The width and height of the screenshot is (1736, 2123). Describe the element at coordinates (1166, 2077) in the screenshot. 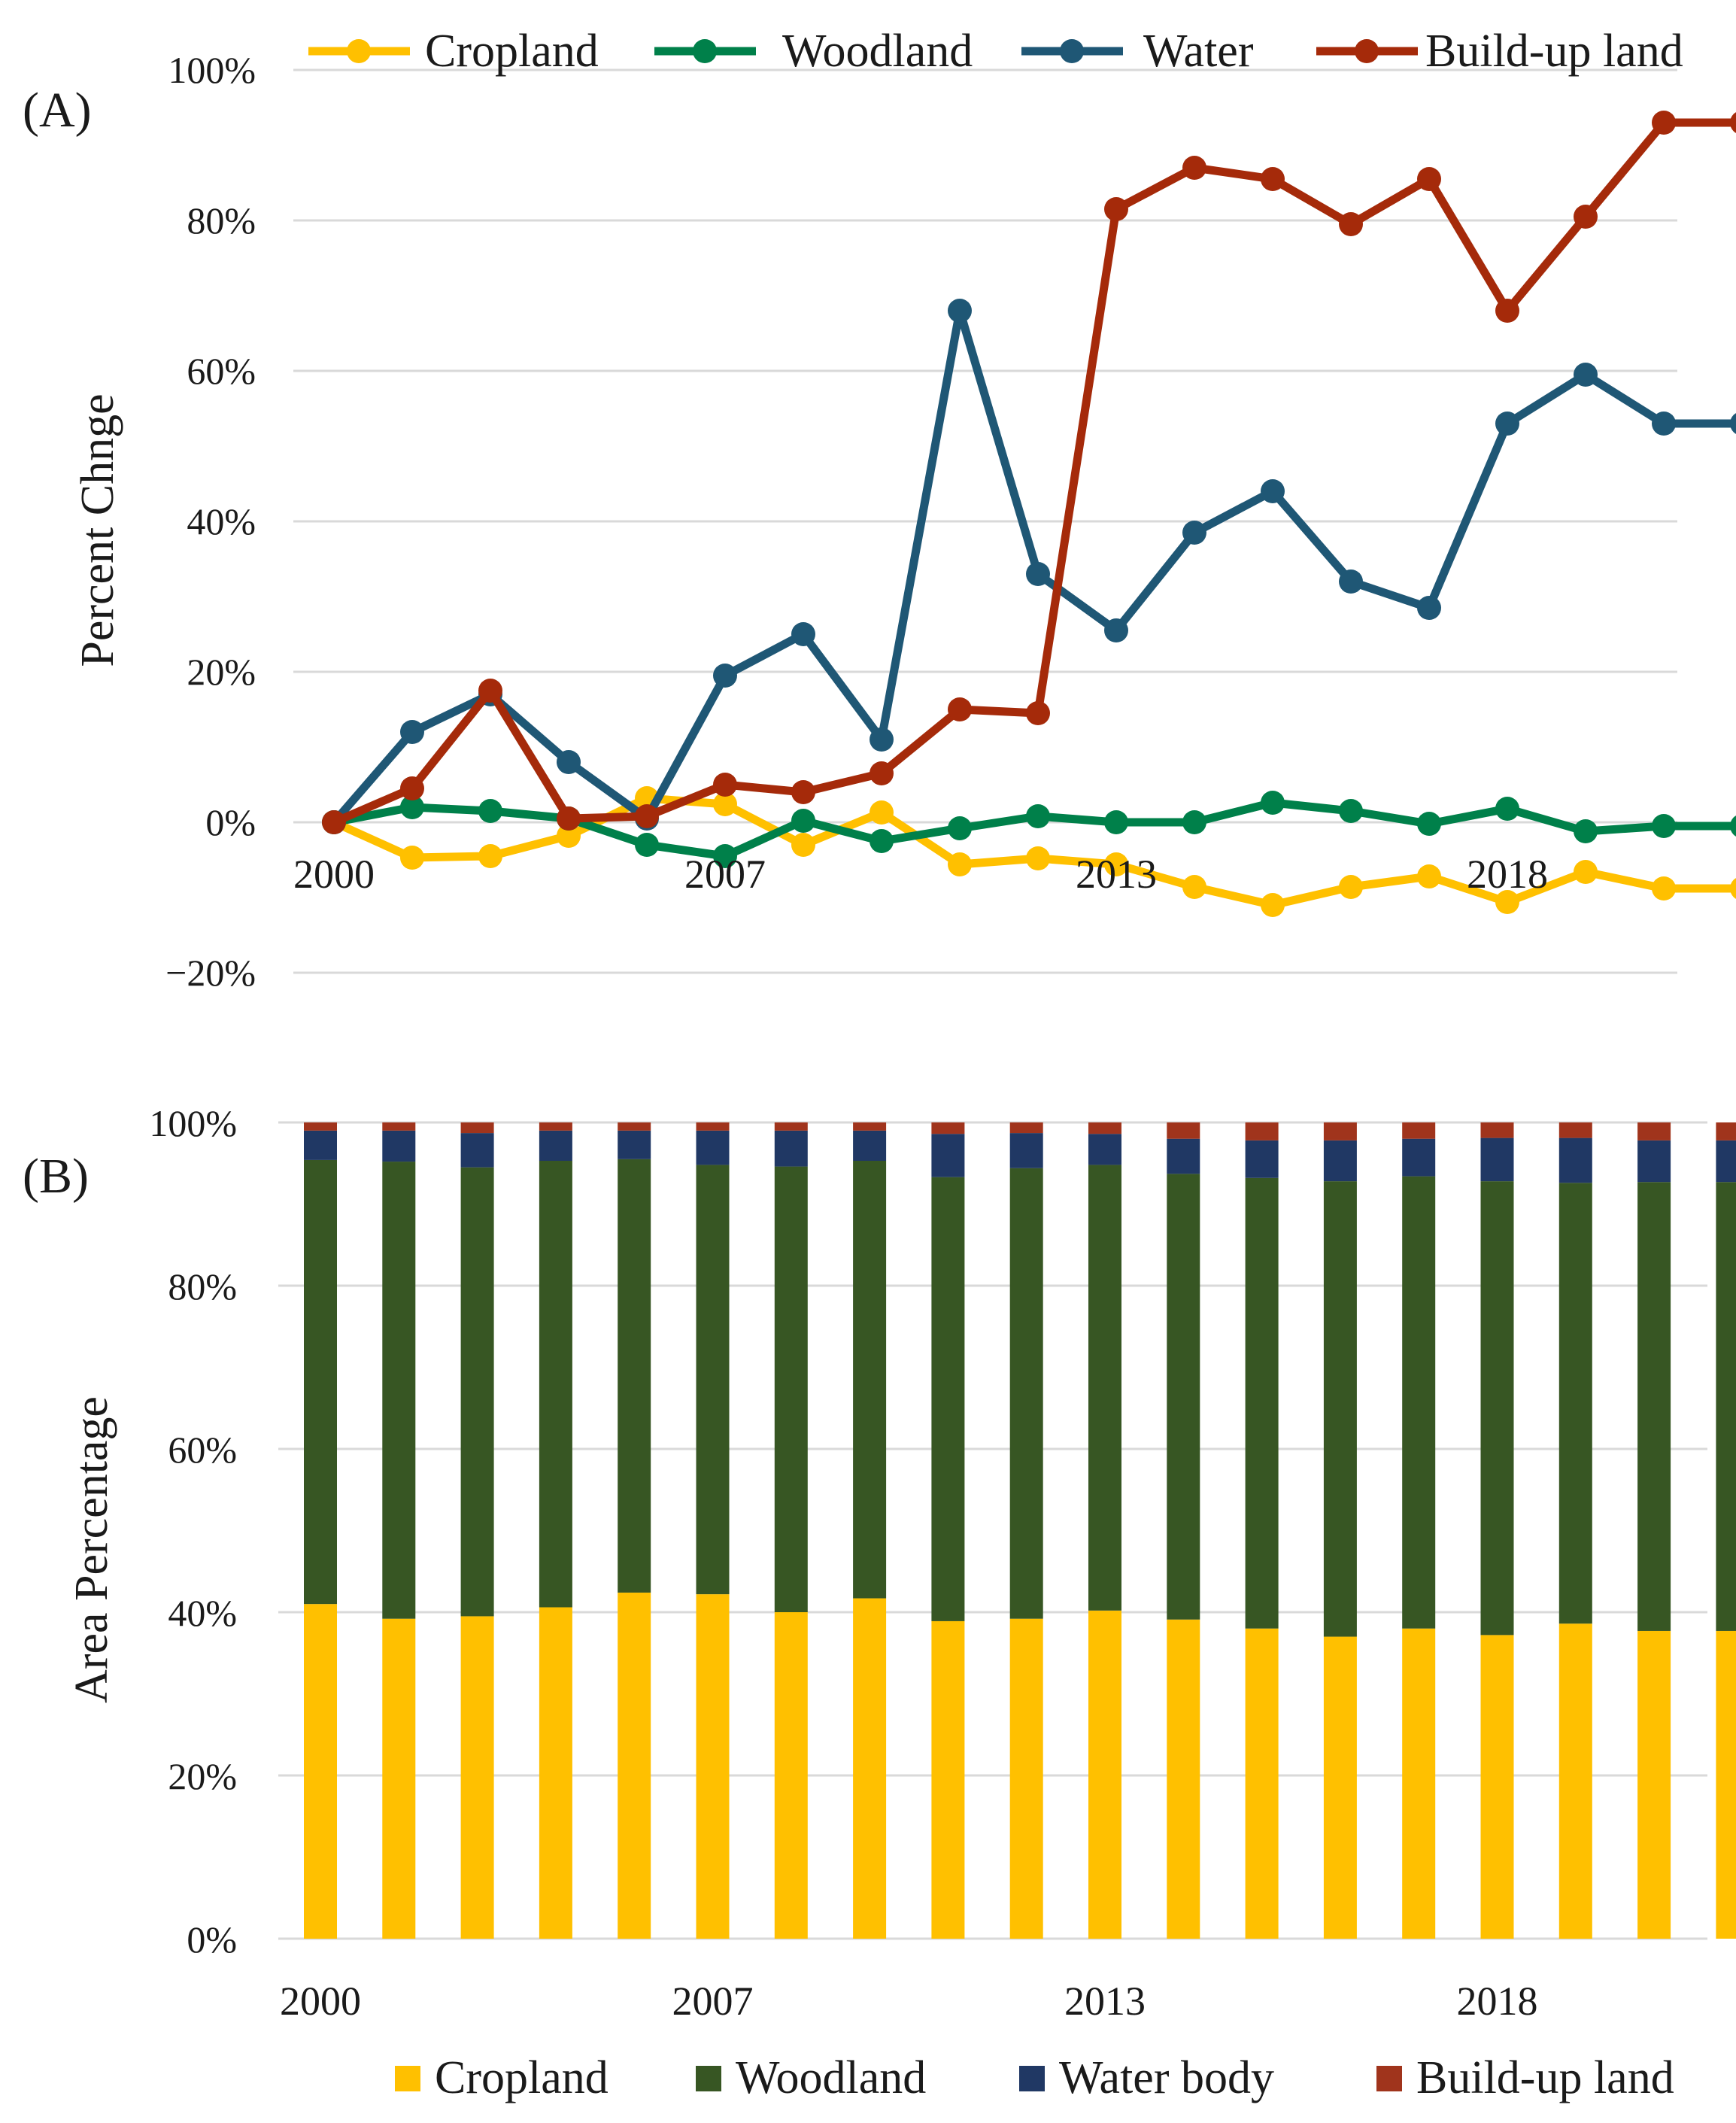

I see `legend-label: Water body` at that location.